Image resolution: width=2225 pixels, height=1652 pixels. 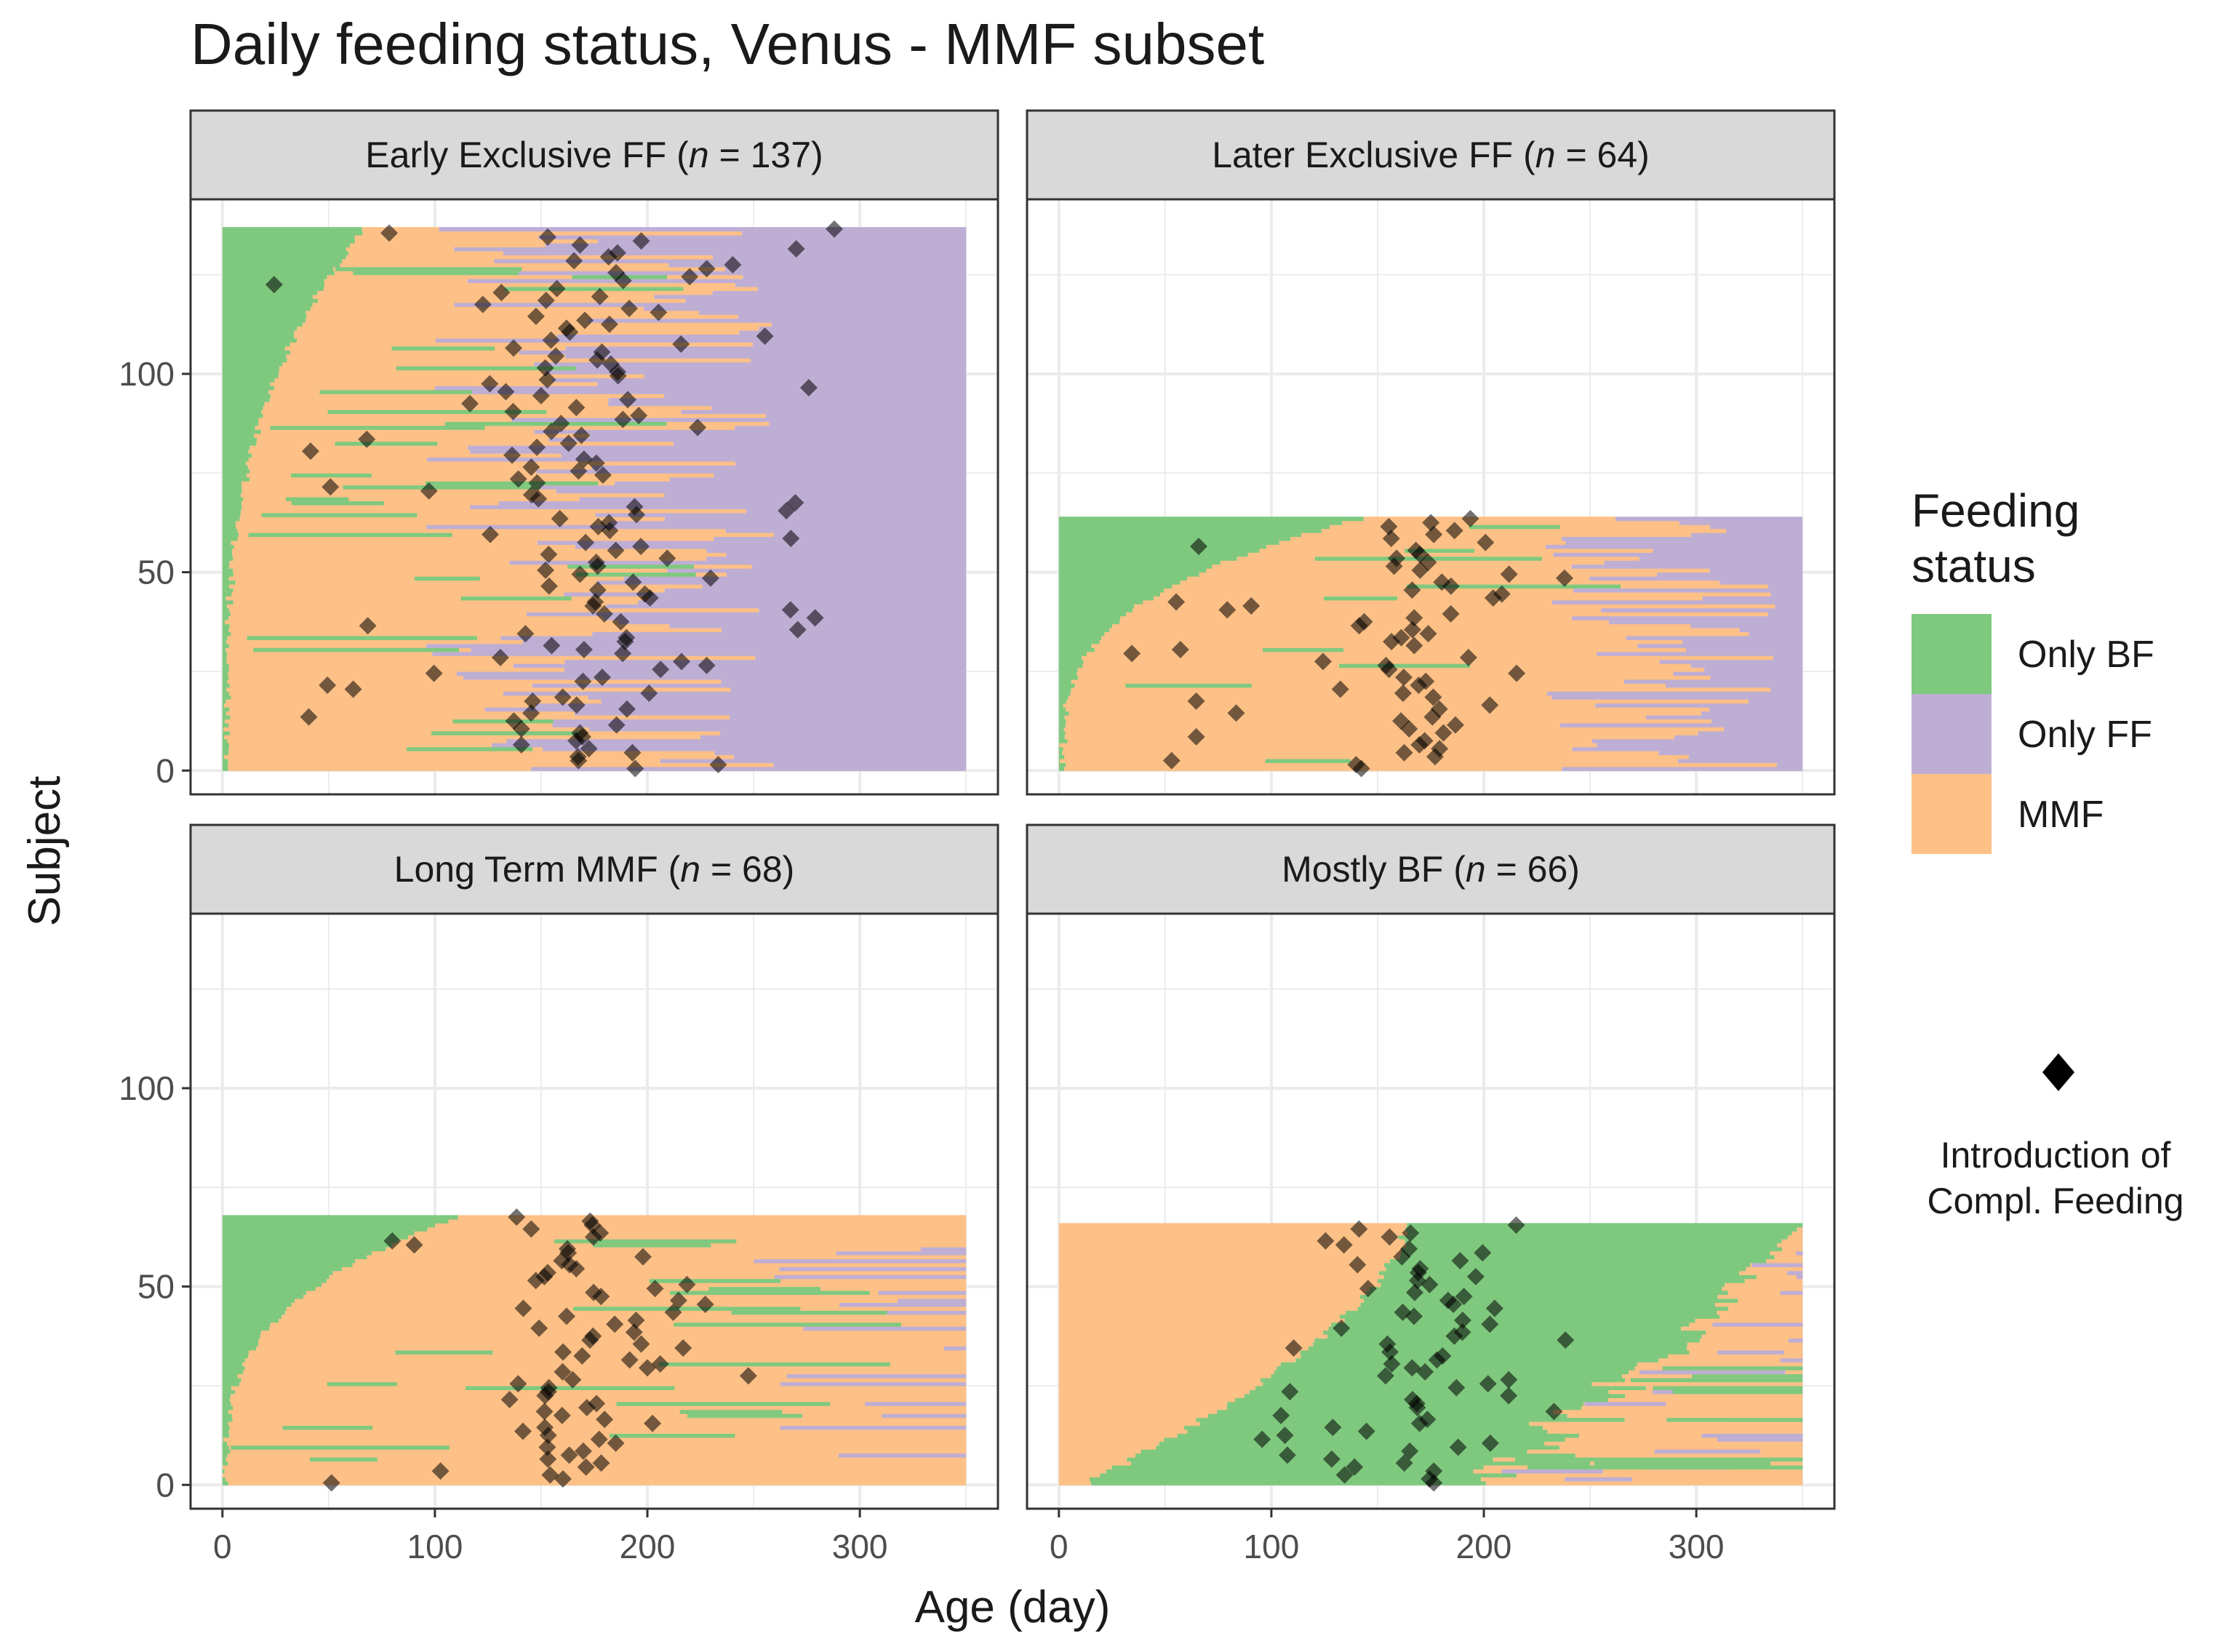 I want to click on x-tick-label: 300, so click(x=1697, y=1547).